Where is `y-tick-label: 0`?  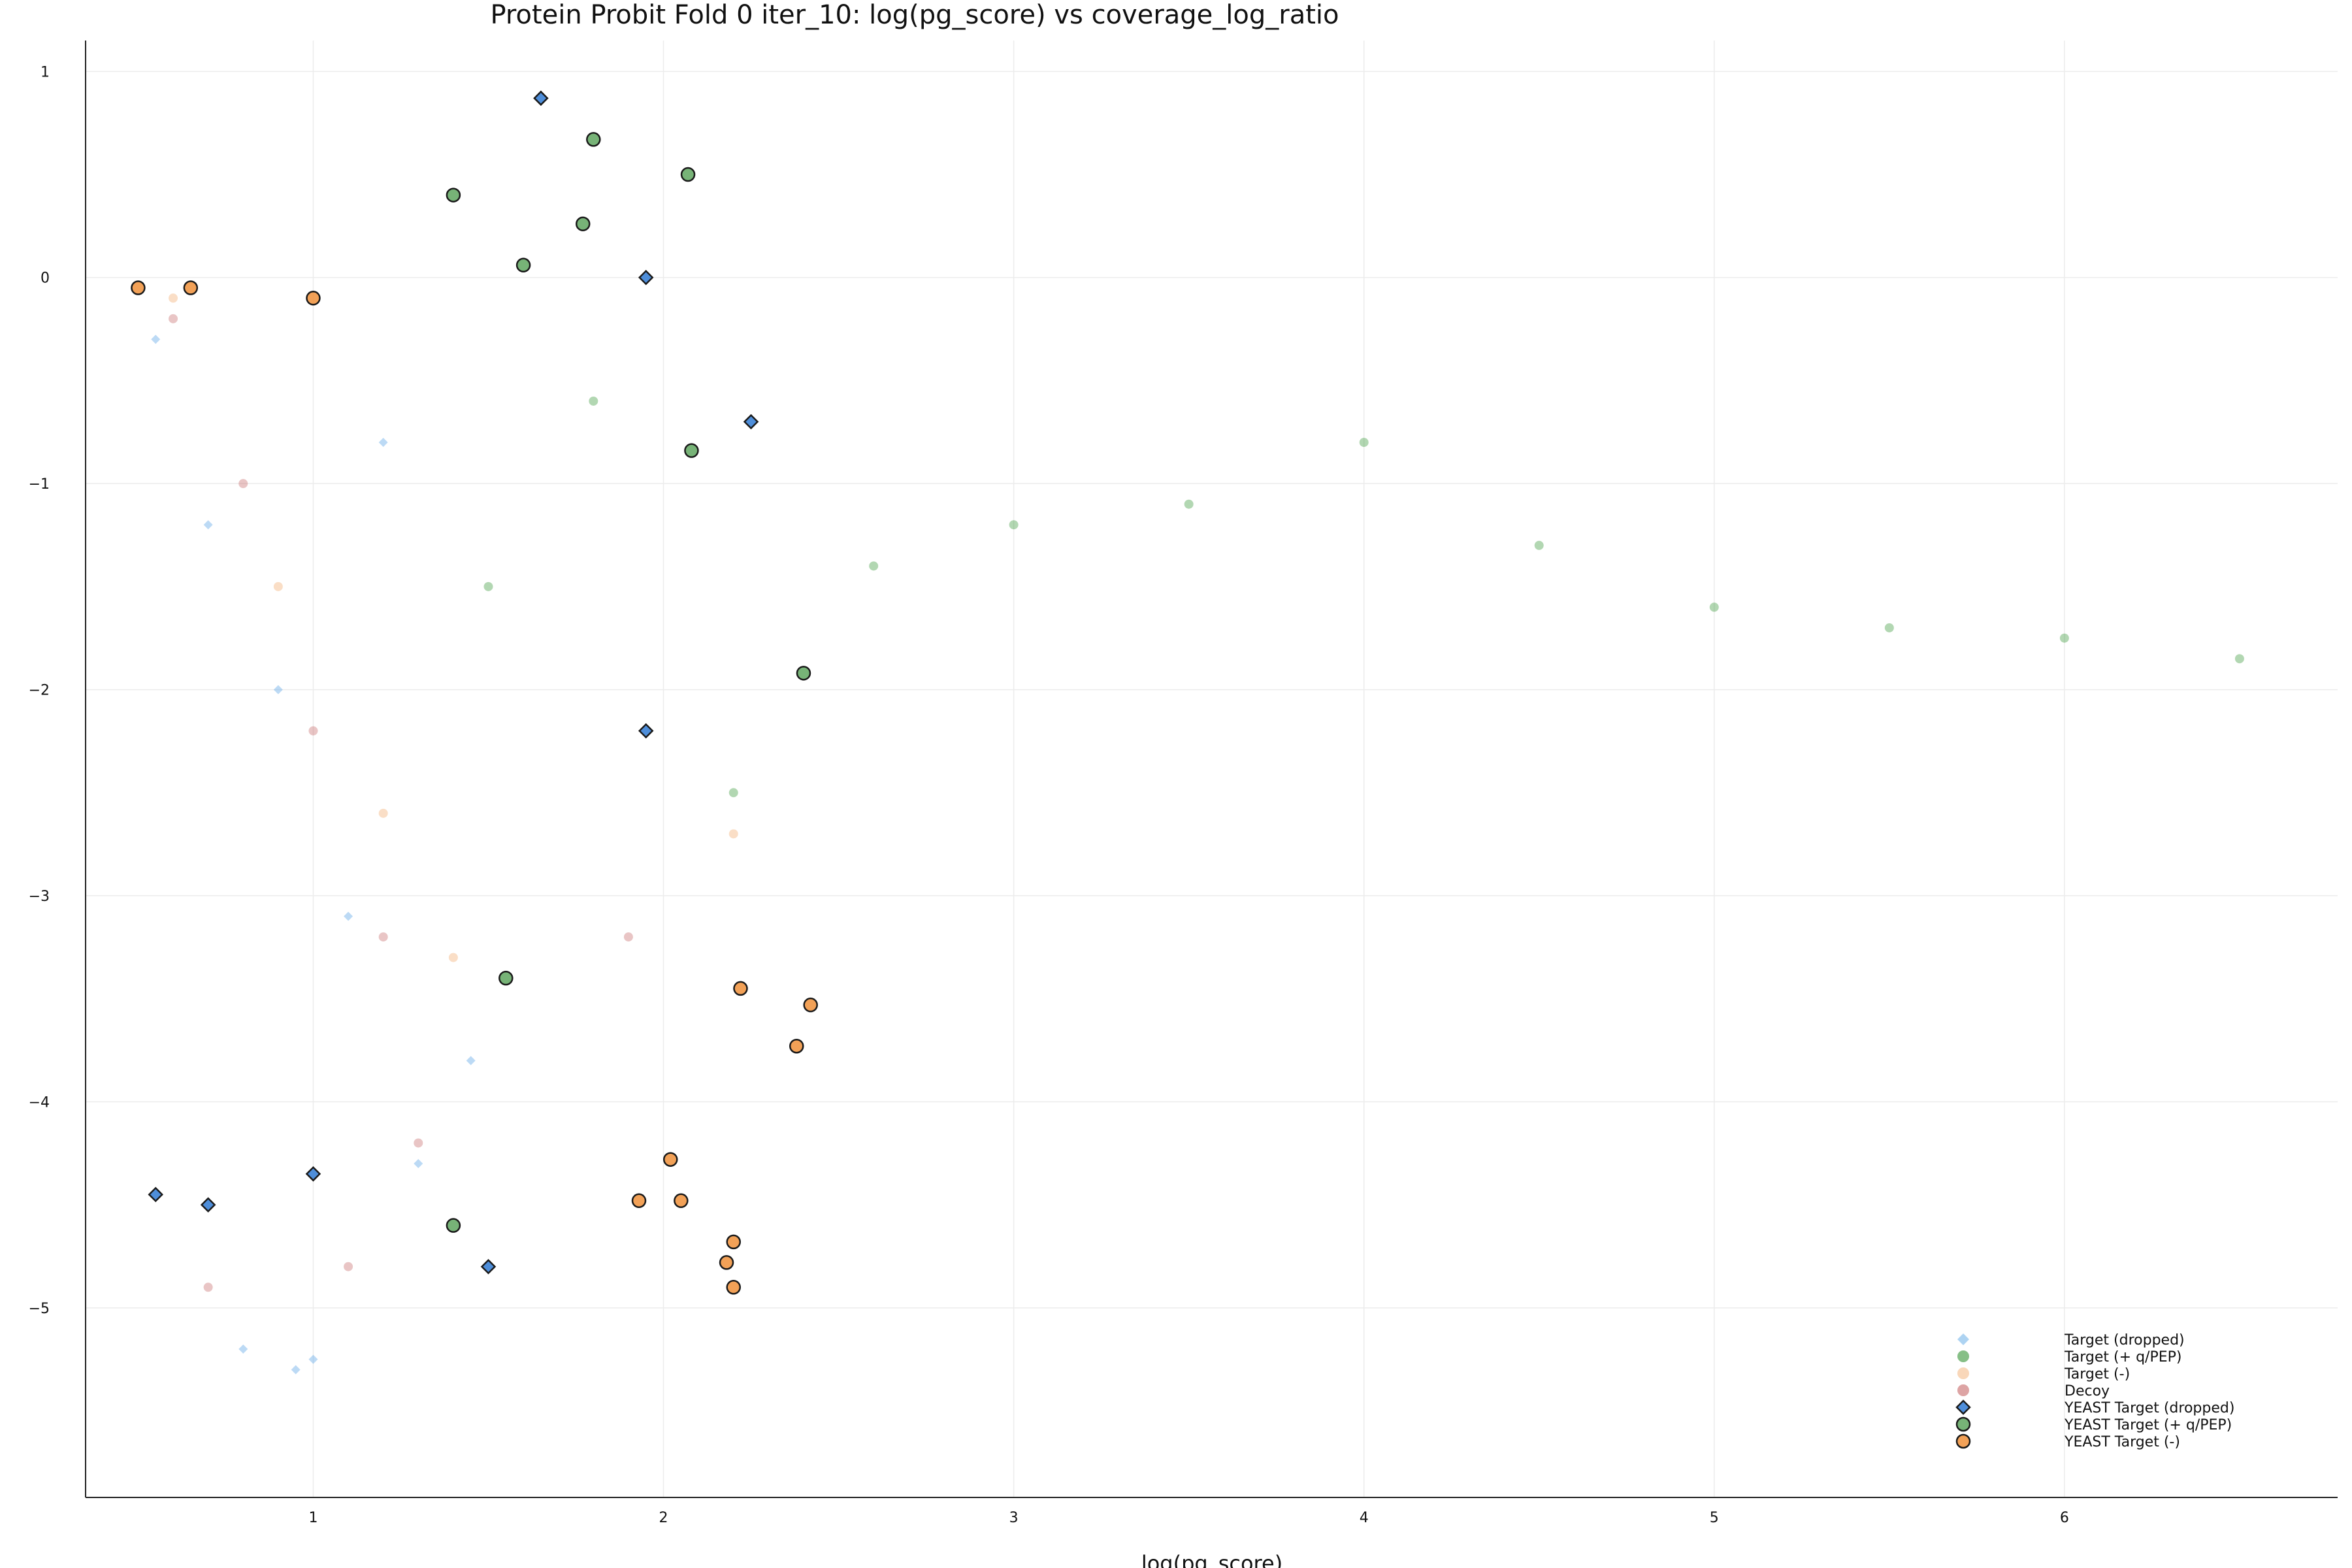
y-tick-label: 0 is located at coordinates (45, 278).